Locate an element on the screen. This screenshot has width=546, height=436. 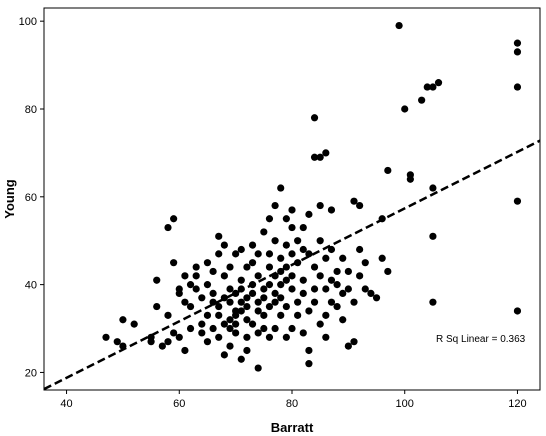
y-tick-label: 20 is located at coordinates (31, 373).